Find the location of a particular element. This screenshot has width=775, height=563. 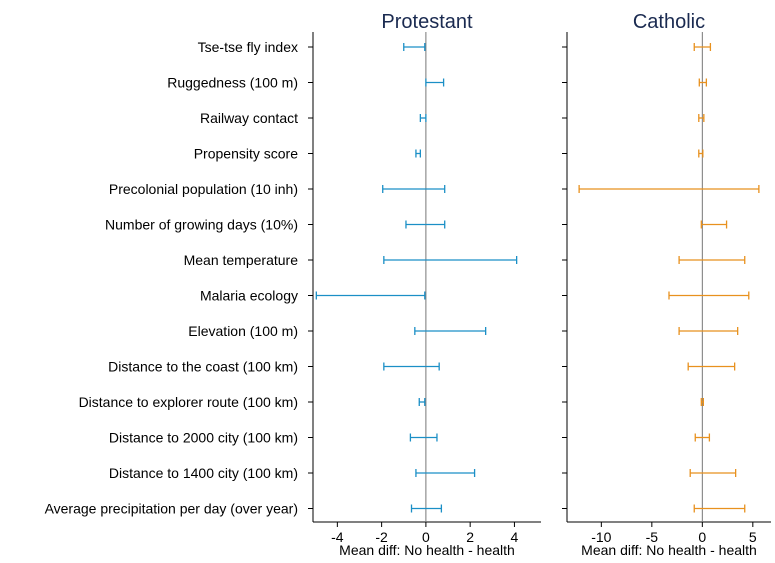

variable-label: Tse-tse fly index is located at coordinates (248, 47).